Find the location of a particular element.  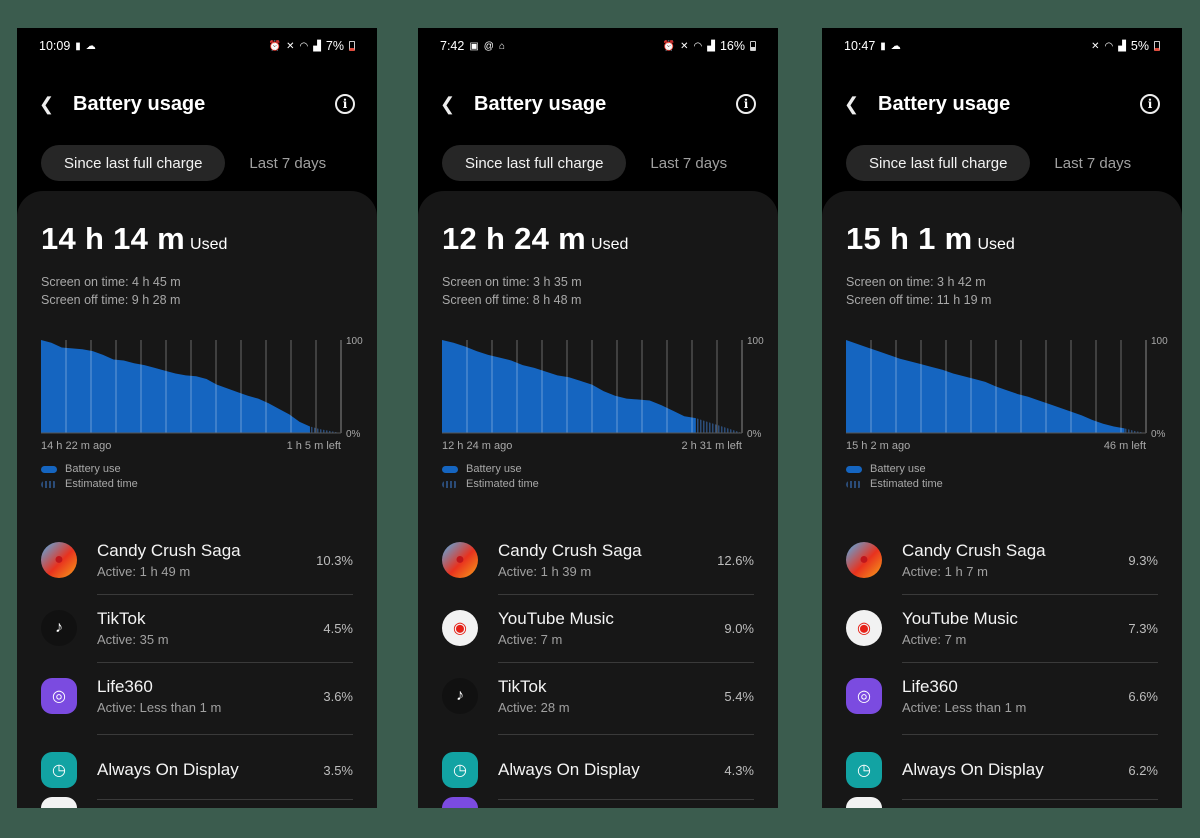

screen-on-time: Screen on time: 3 h 35 m is located at coordinates (512, 282).